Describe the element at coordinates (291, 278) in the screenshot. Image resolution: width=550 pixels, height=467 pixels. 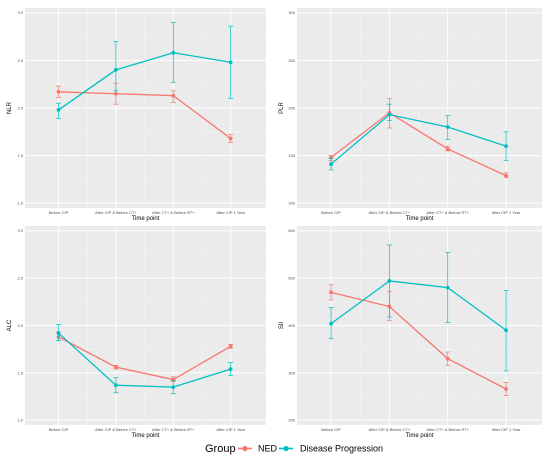
I see `y-tick-label: 500` at that location.